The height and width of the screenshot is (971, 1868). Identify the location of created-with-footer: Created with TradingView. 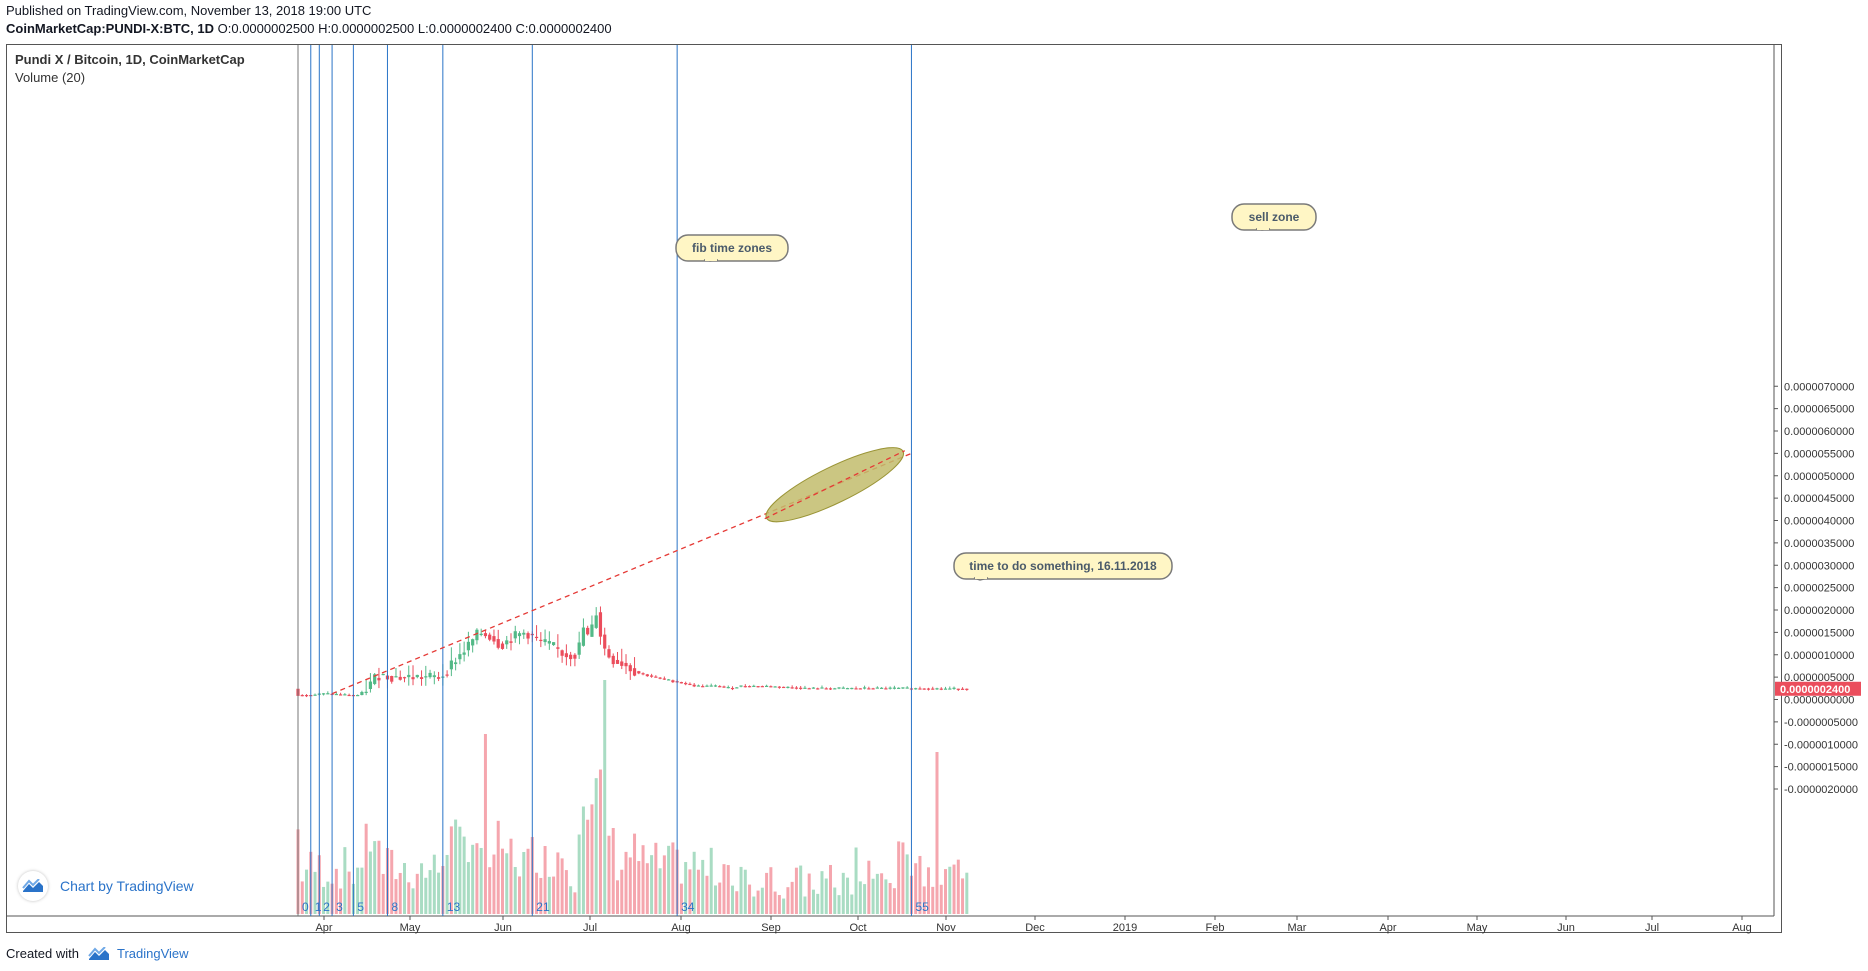
(97, 953).